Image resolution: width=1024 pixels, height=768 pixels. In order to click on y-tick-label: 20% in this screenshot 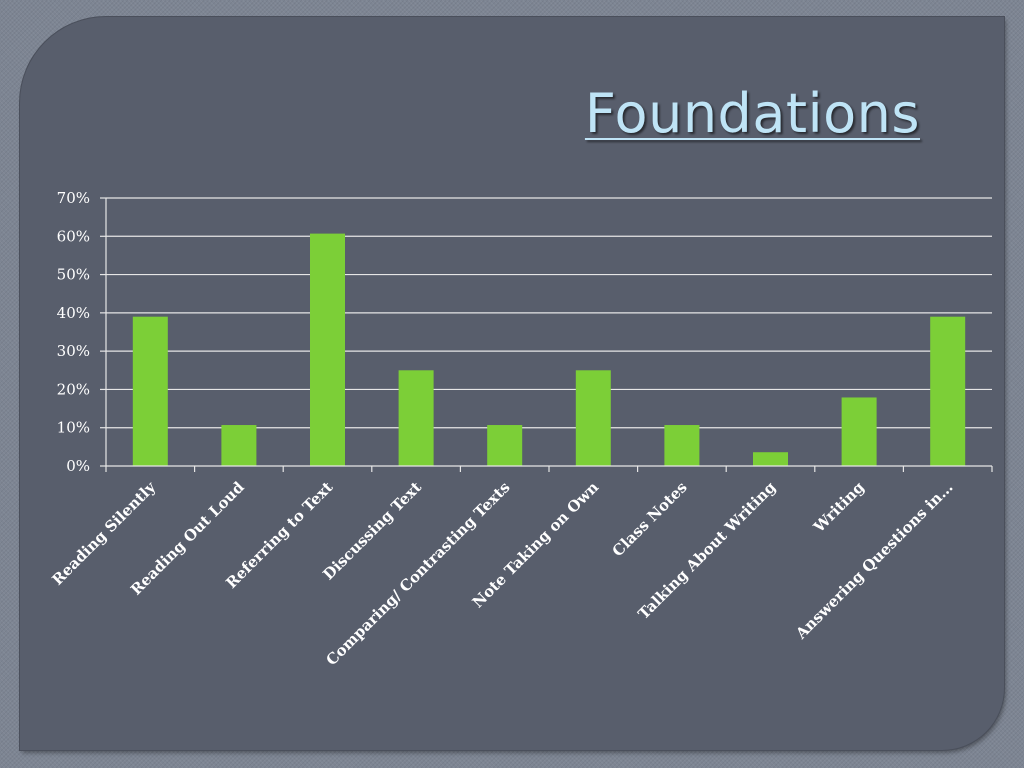, I will do `click(73, 389)`.